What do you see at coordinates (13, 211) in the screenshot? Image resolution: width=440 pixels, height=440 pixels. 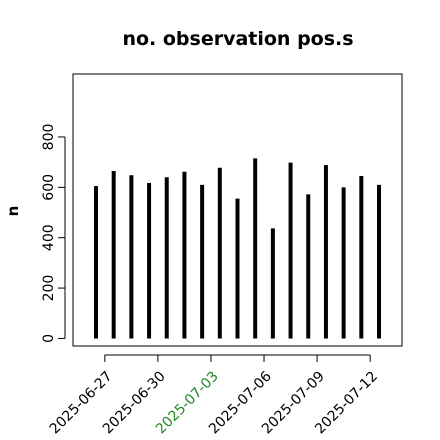 I see `y-axis-label: n` at bounding box center [13, 211].